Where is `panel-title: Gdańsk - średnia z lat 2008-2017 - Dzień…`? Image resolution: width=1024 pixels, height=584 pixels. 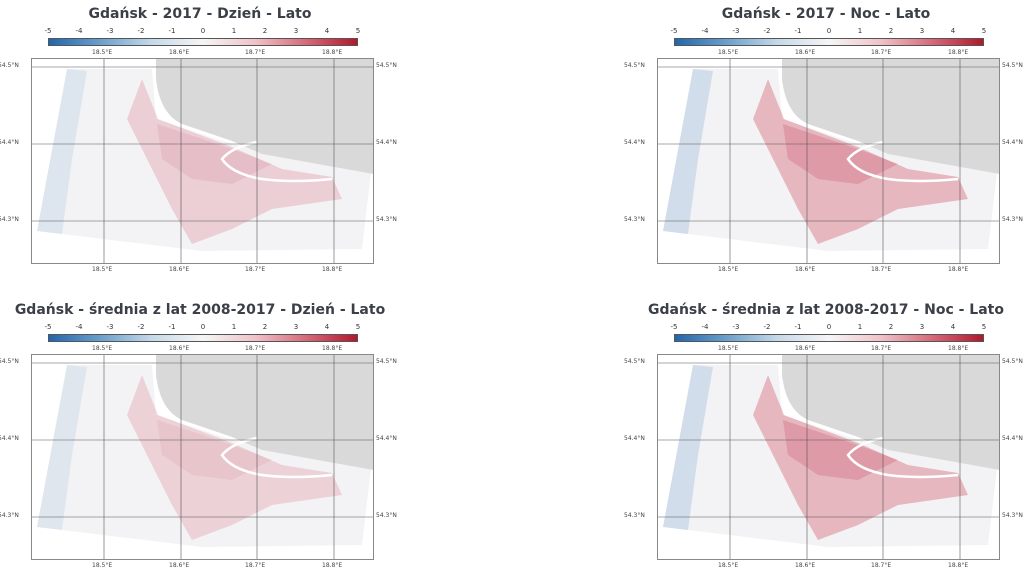 panel-title: Gdańsk - średnia z lat 2008-2017 - Dzień… is located at coordinates (200, 310).